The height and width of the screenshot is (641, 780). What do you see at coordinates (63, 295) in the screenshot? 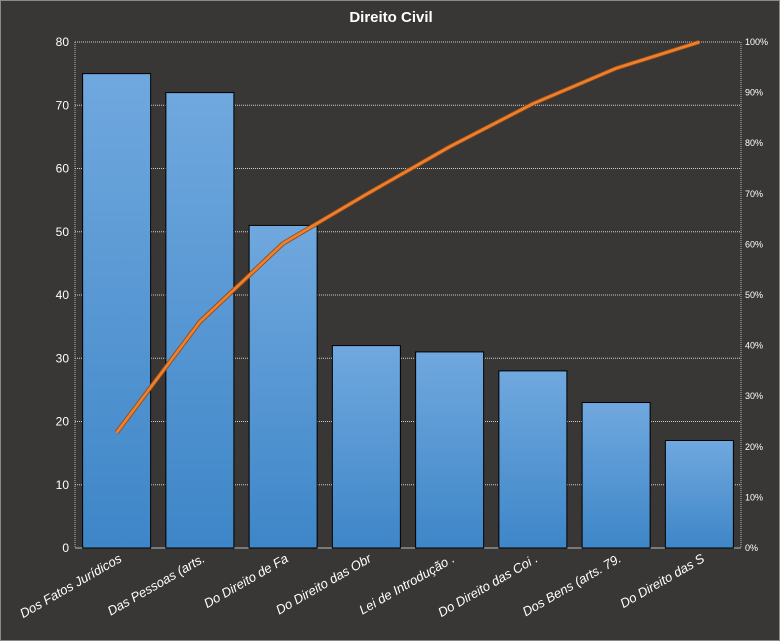
I see `y-tick-label: 40` at bounding box center [63, 295].